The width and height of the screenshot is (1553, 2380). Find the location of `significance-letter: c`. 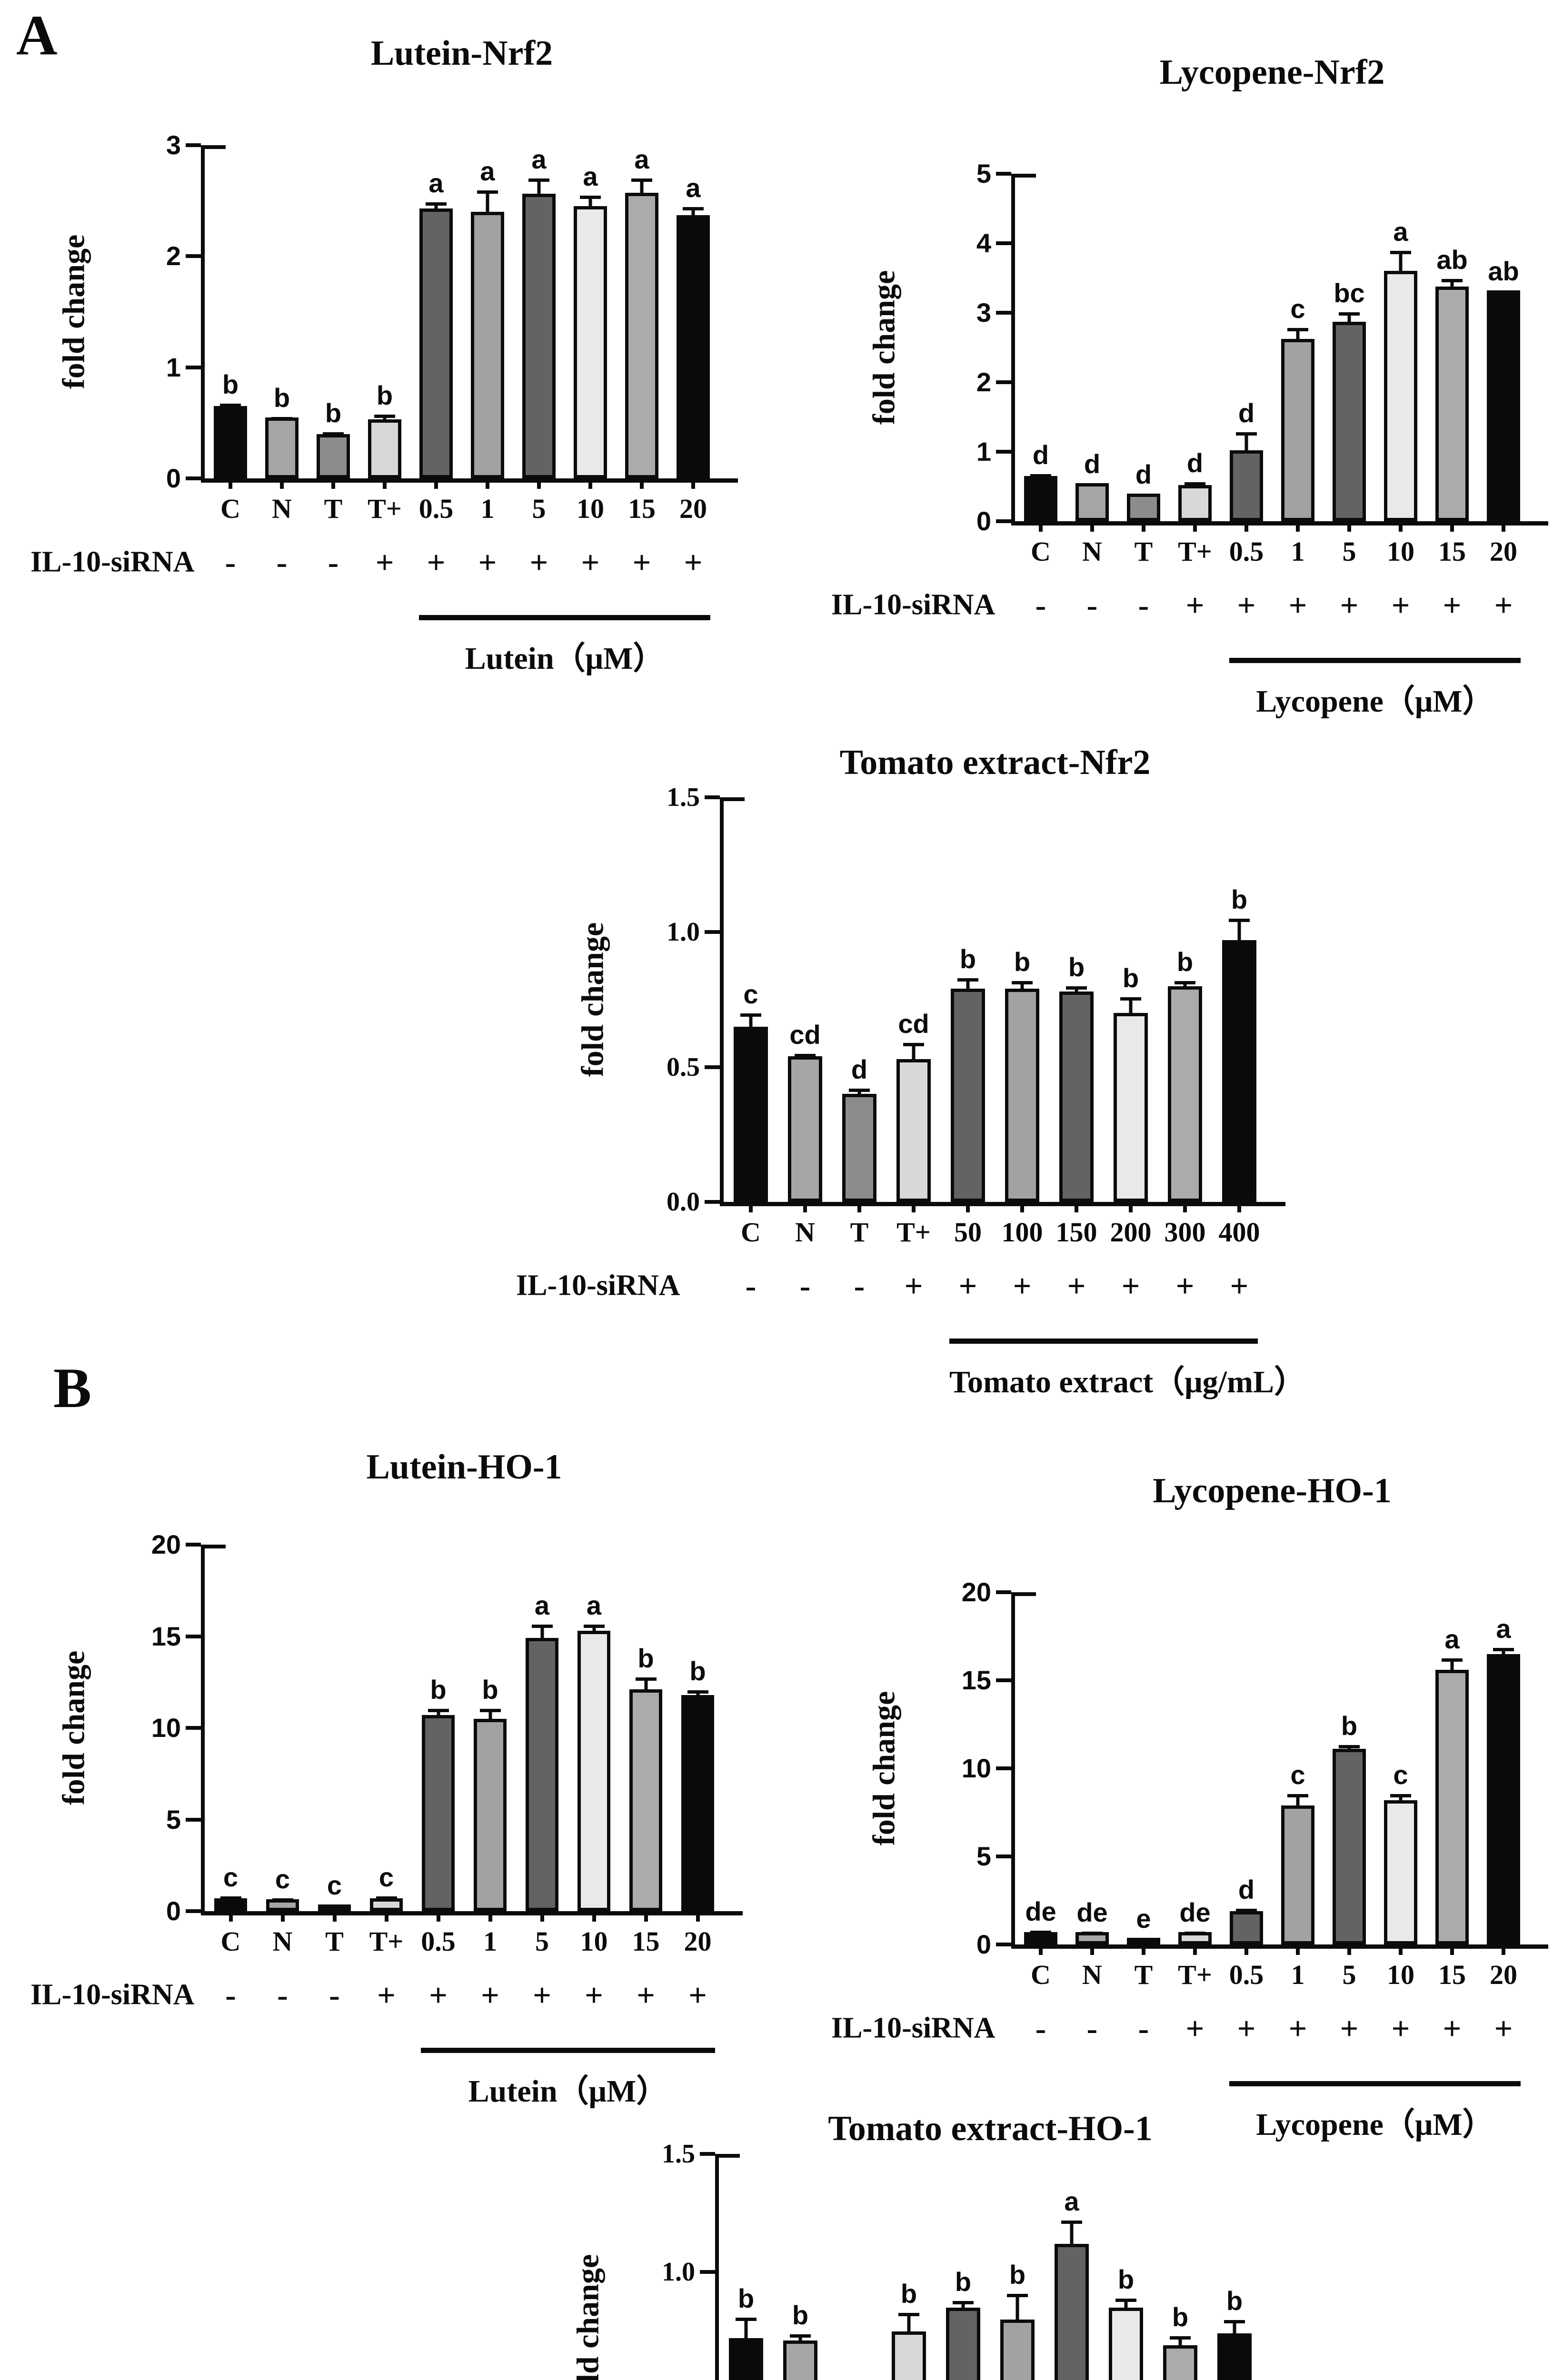

significance-letter: c is located at coordinates (750, 994).